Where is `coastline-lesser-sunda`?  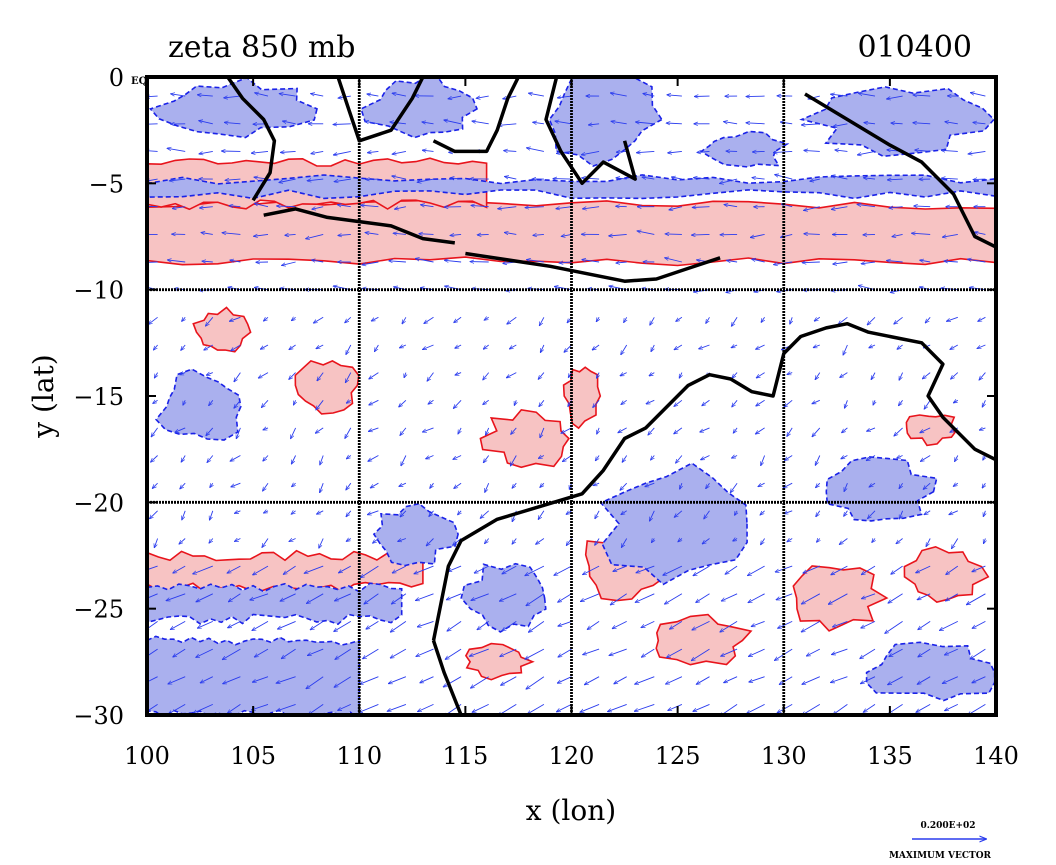
coastline-lesser-sunda is located at coordinates (593, 267).